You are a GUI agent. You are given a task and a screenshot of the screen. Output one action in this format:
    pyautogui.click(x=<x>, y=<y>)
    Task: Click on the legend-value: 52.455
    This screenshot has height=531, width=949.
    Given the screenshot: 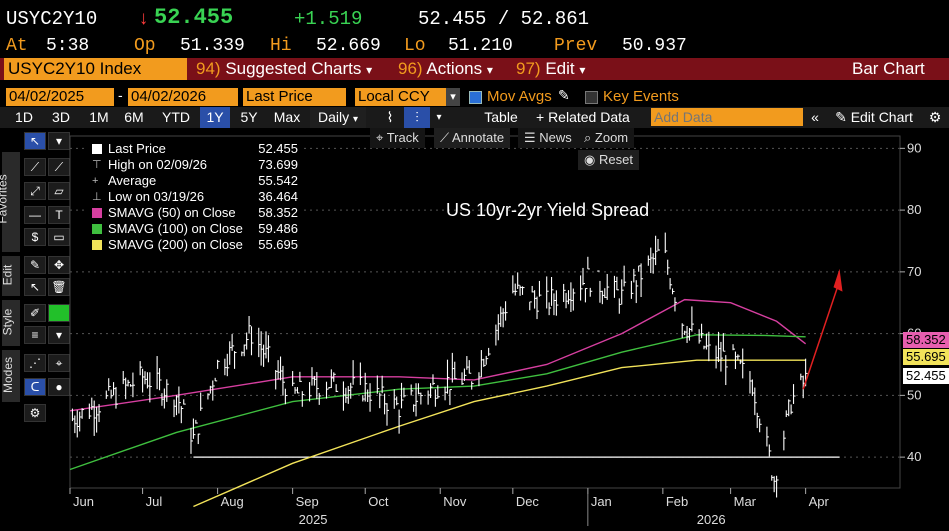 What is the action you would take?
    pyautogui.click(x=278, y=148)
    